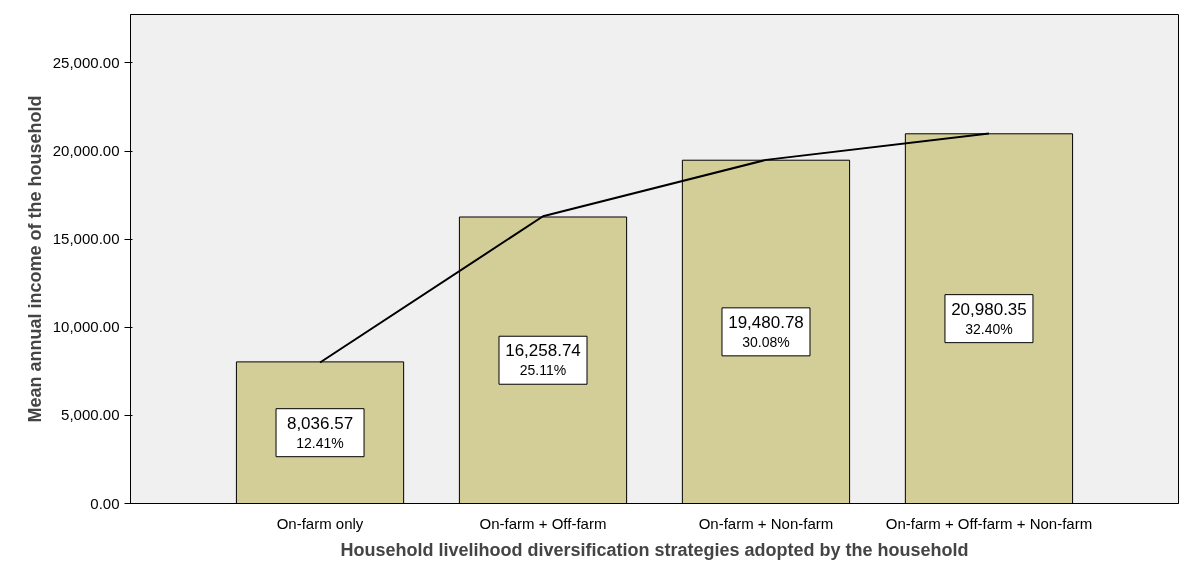 The image size is (1193, 586). I want to click on data-label: 16,258.74 25.11%, so click(543, 360).